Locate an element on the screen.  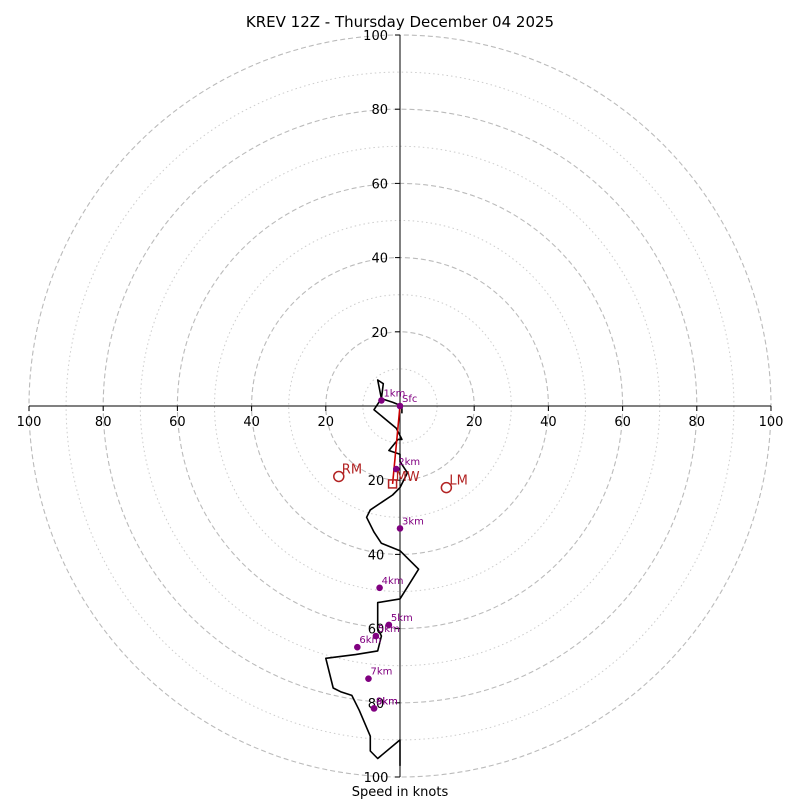
x-tick-left-60: 60 is located at coordinates (177, 422).